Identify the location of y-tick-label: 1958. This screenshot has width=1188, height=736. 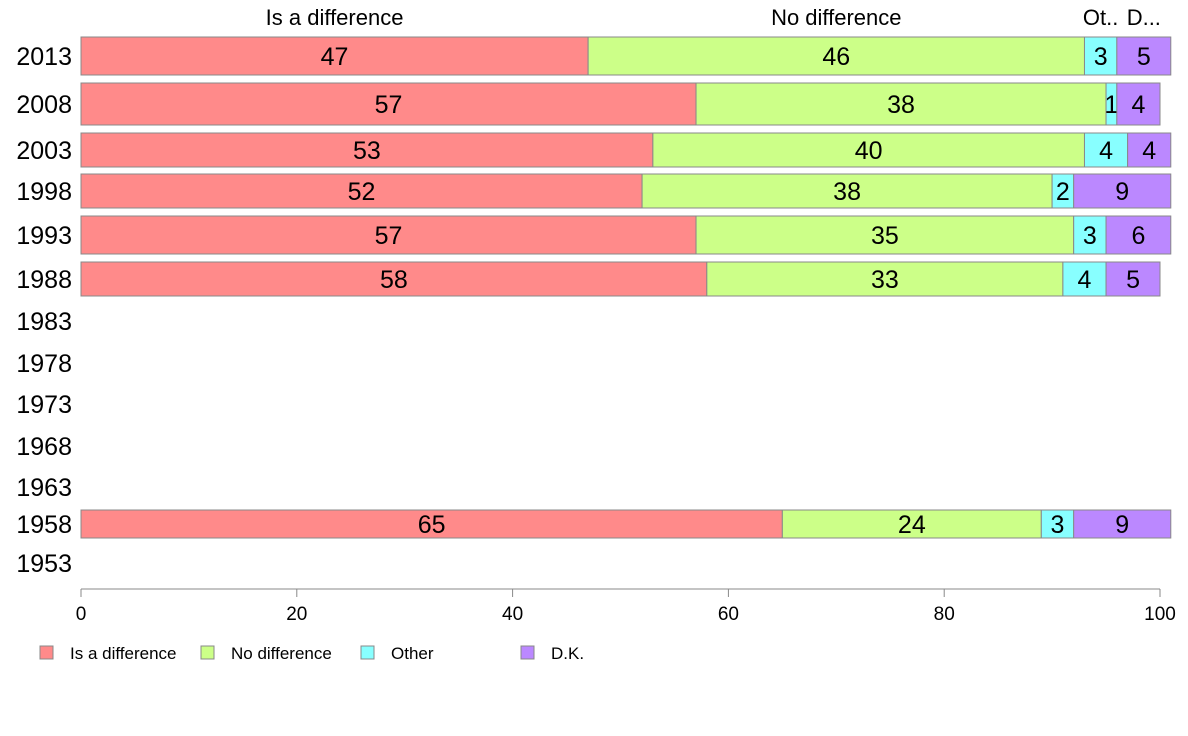
(44, 525).